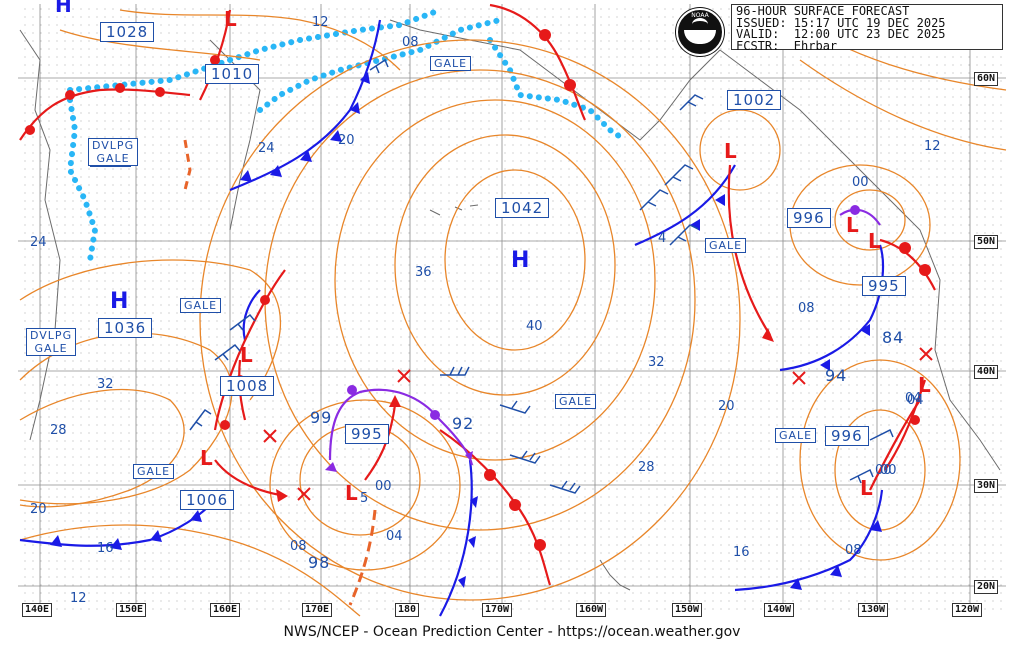 This screenshot has height=652, width=1024. Describe the element at coordinates (986, 587) in the screenshot. I see `latitude-label: 20N` at that location.